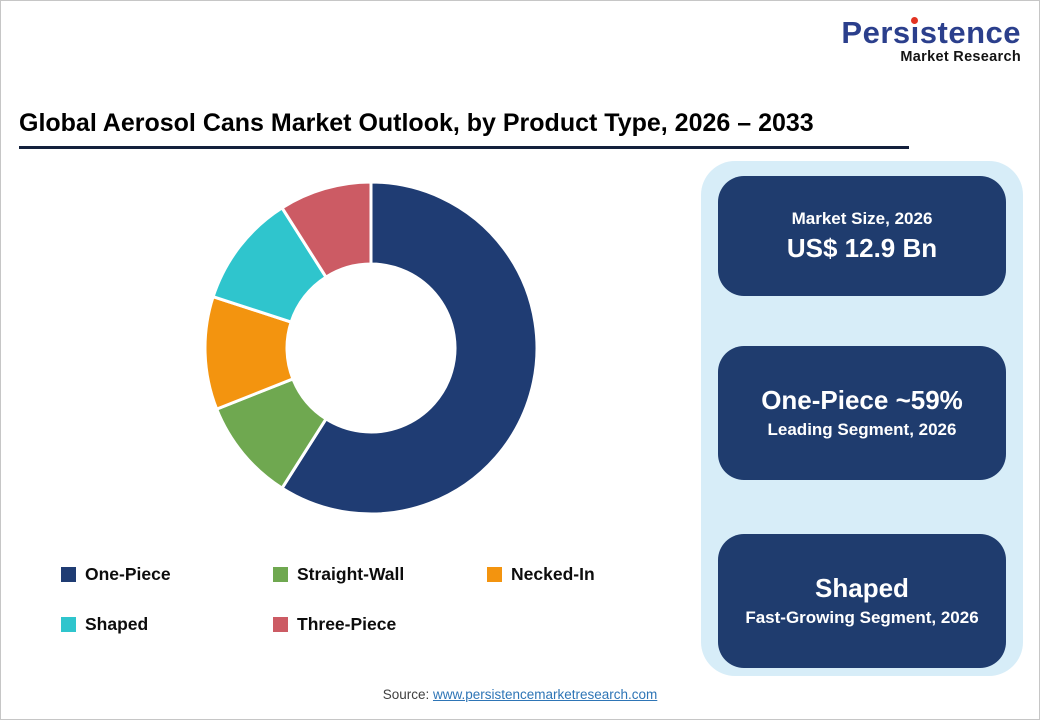 The image size is (1040, 720). What do you see at coordinates (347, 623) in the screenshot?
I see `legend-label: Three-Piece` at bounding box center [347, 623].